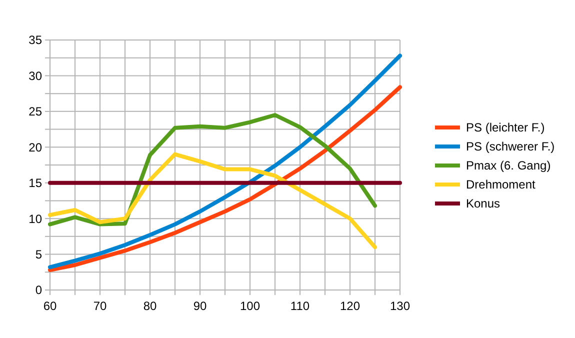 This screenshot has width=575, height=338. Describe the element at coordinates (150, 306) in the screenshot. I see `x-tick-label: 80` at that location.